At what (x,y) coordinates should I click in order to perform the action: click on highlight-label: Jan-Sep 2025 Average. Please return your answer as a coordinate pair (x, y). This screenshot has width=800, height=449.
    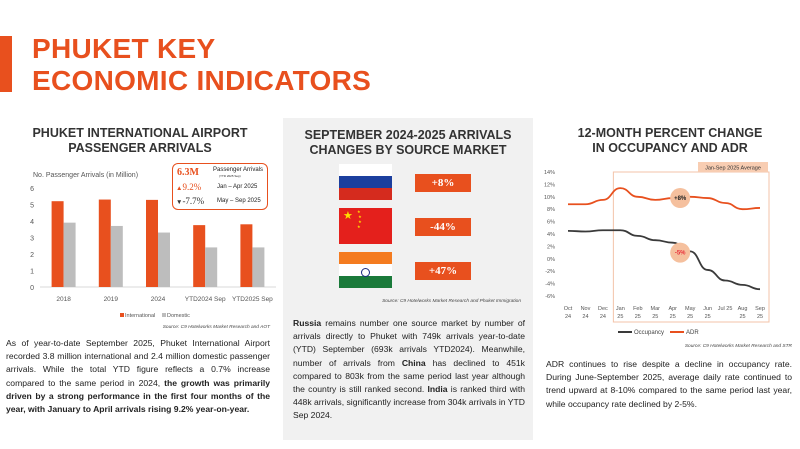
    Looking at the image, I should click on (733, 169).